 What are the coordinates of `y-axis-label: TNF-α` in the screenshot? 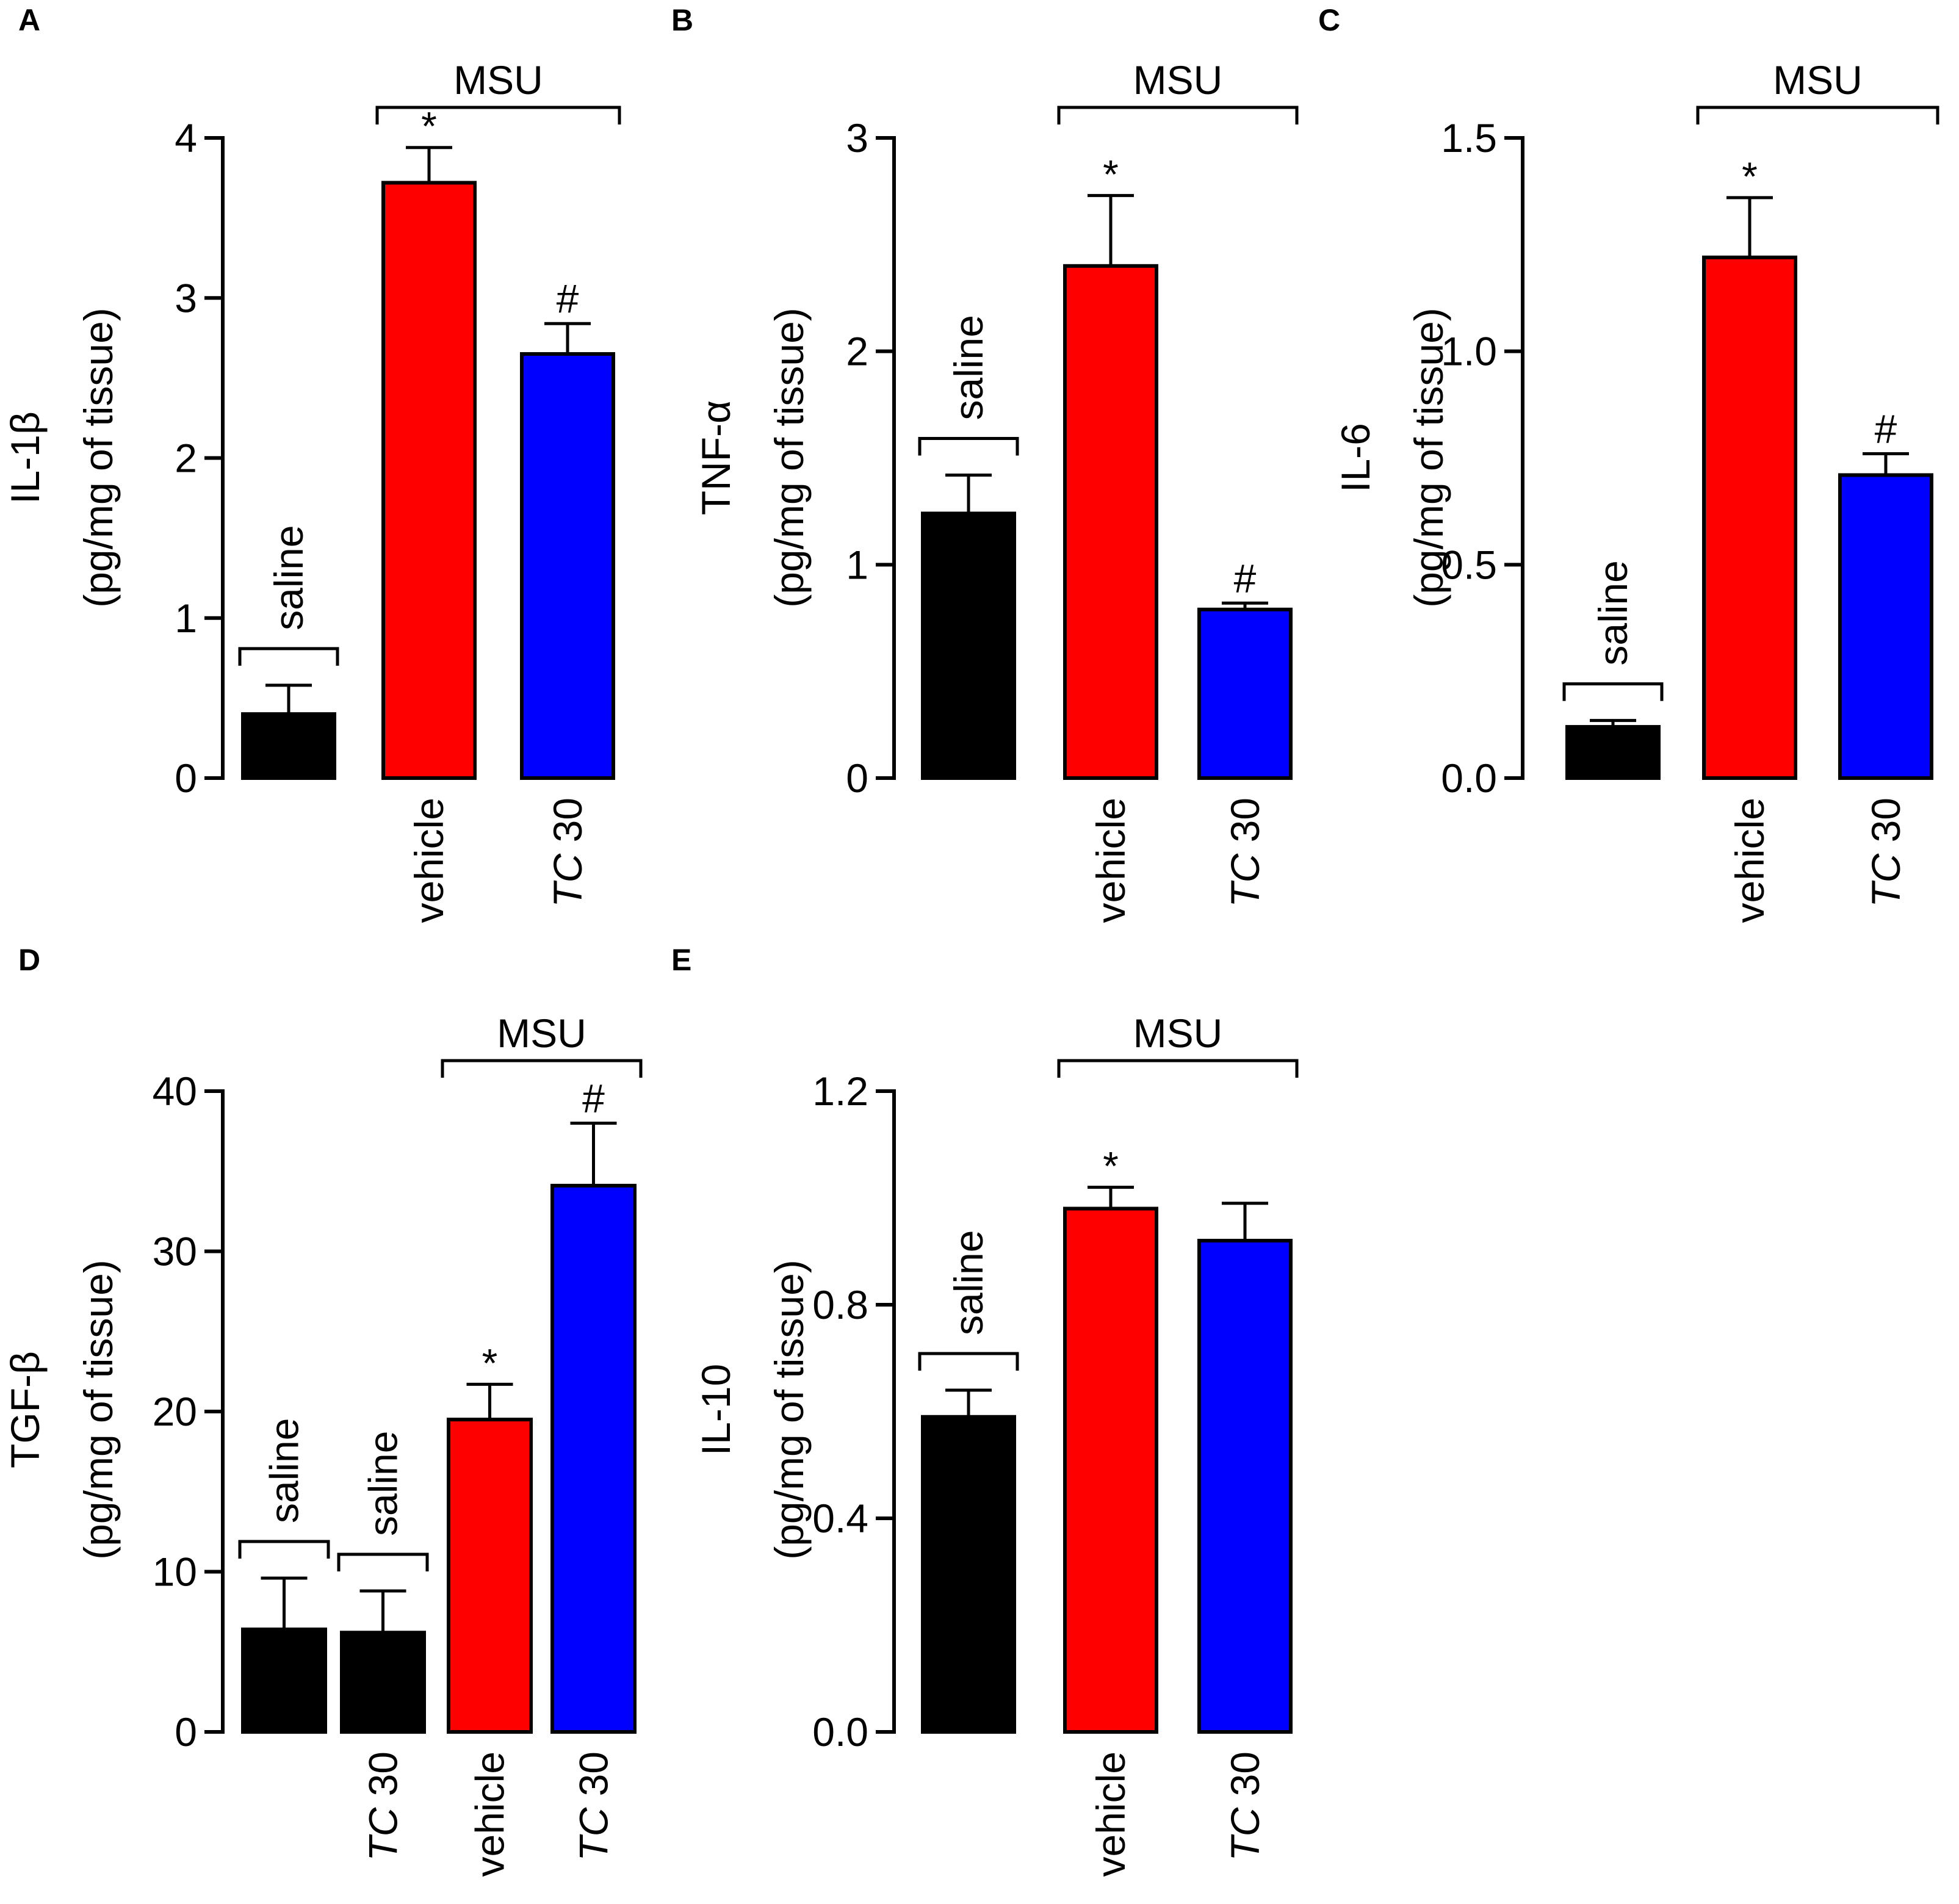 It's located at (715, 457).